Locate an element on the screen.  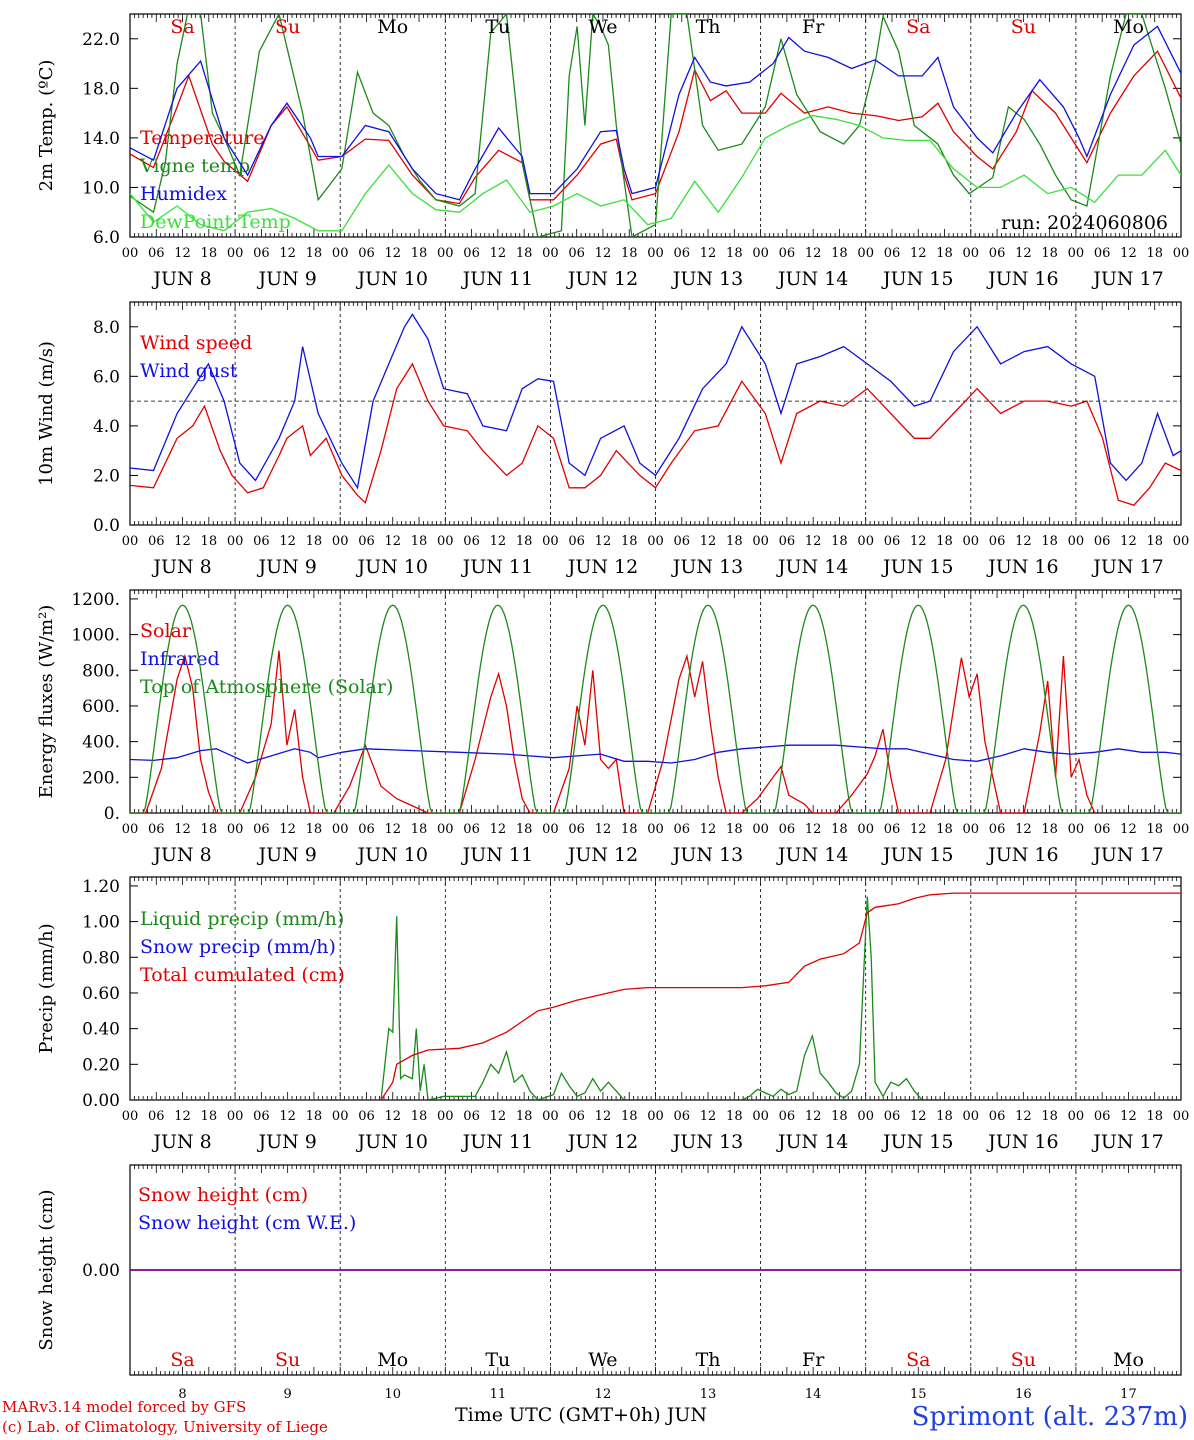
day-number: 10 is located at coordinates (392, 1394).